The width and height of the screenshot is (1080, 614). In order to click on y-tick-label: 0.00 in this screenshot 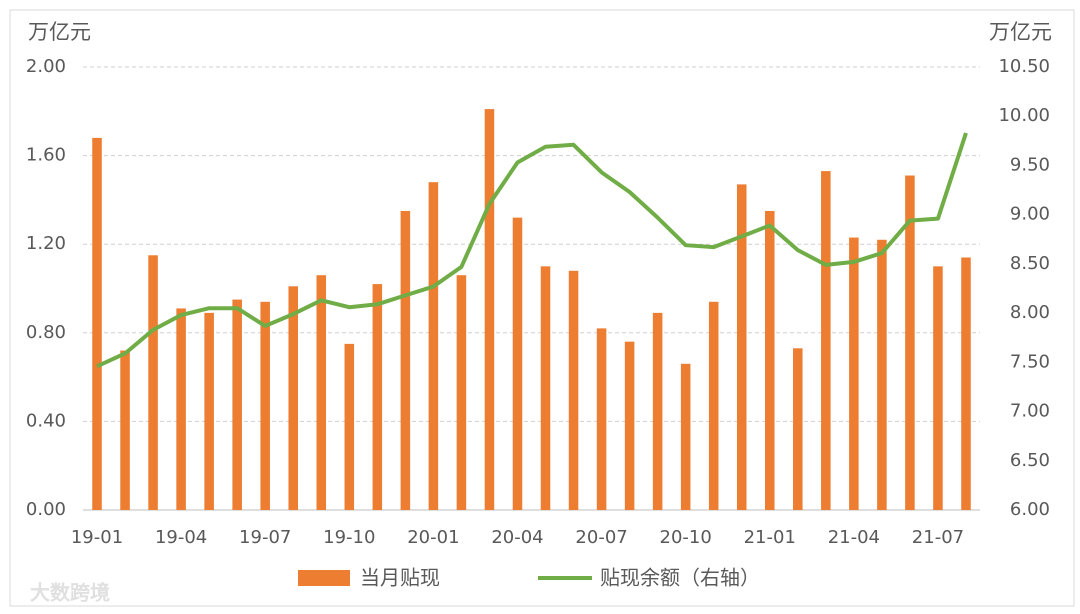, I will do `click(46, 509)`.